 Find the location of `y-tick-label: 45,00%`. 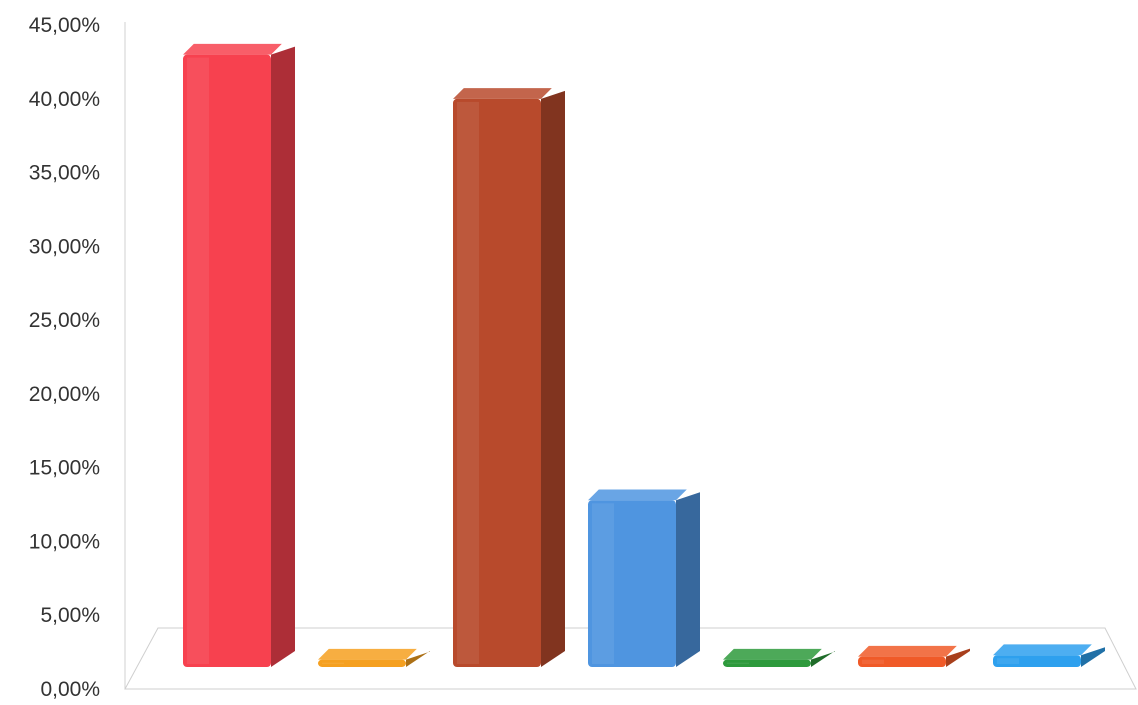

y-tick-label: 45,00% is located at coordinates (64, 25).